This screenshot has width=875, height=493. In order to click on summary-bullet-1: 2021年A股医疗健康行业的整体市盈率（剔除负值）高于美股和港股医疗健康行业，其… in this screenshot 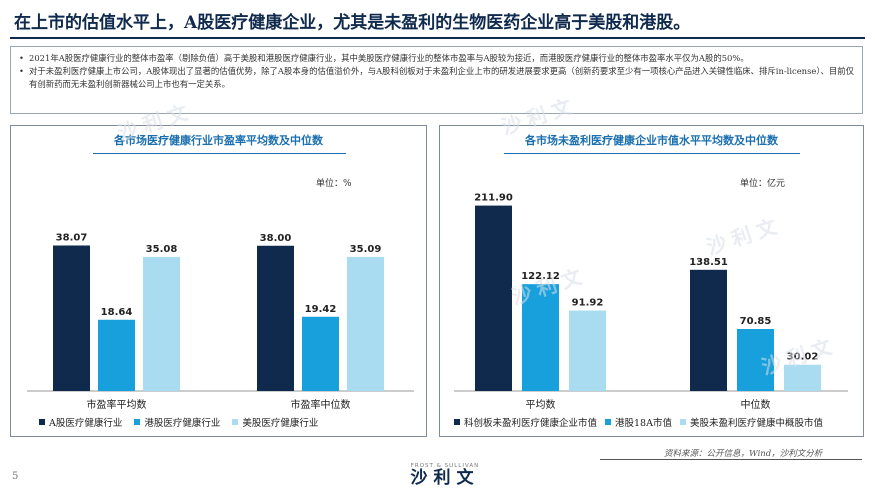, I will do `click(436, 58)`.